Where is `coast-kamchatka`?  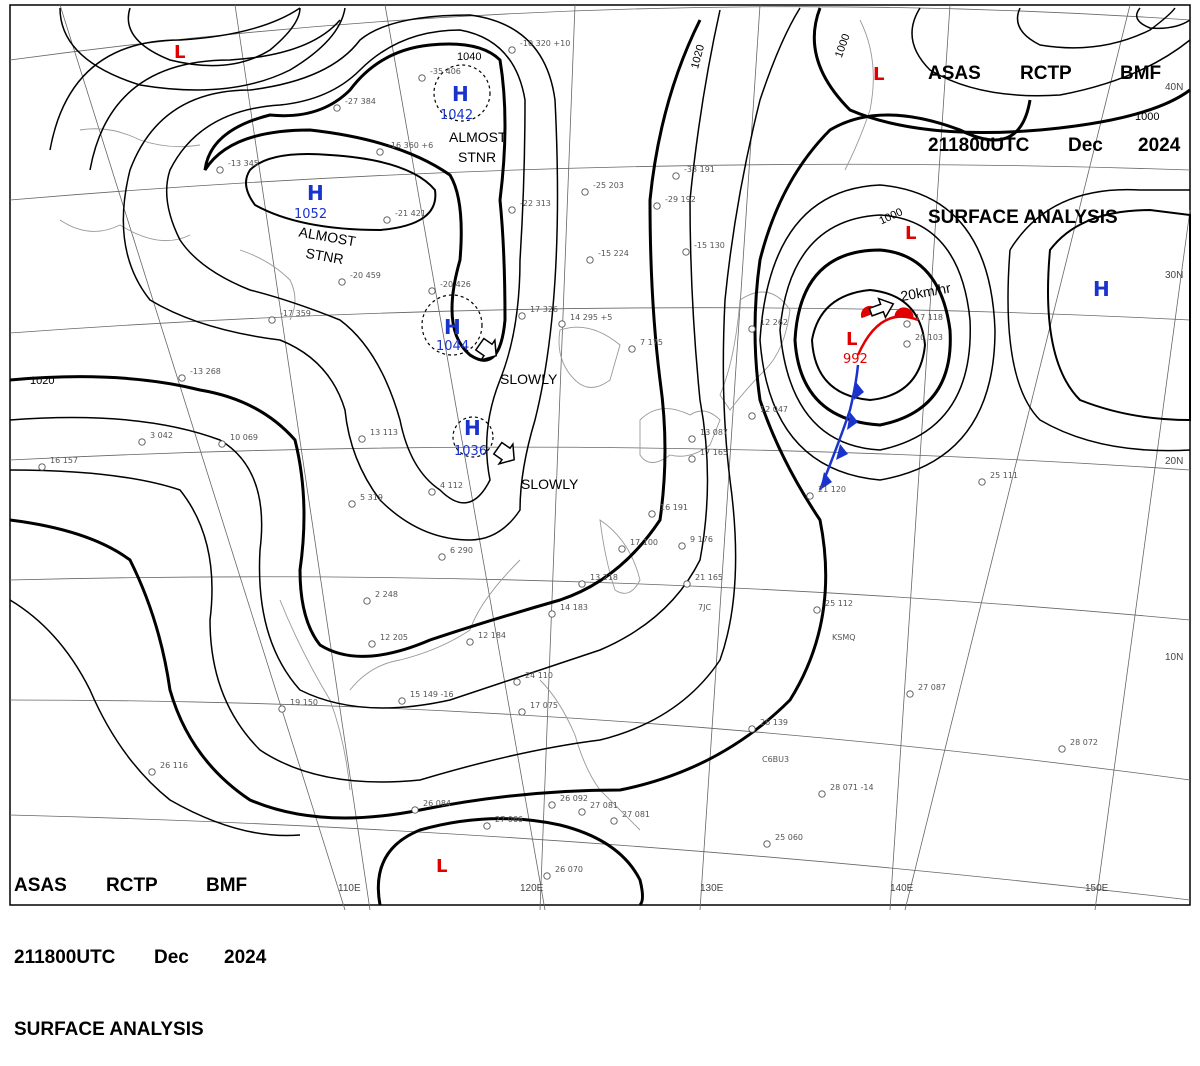
coast-kamchatka is located at coordinates (859, 95).